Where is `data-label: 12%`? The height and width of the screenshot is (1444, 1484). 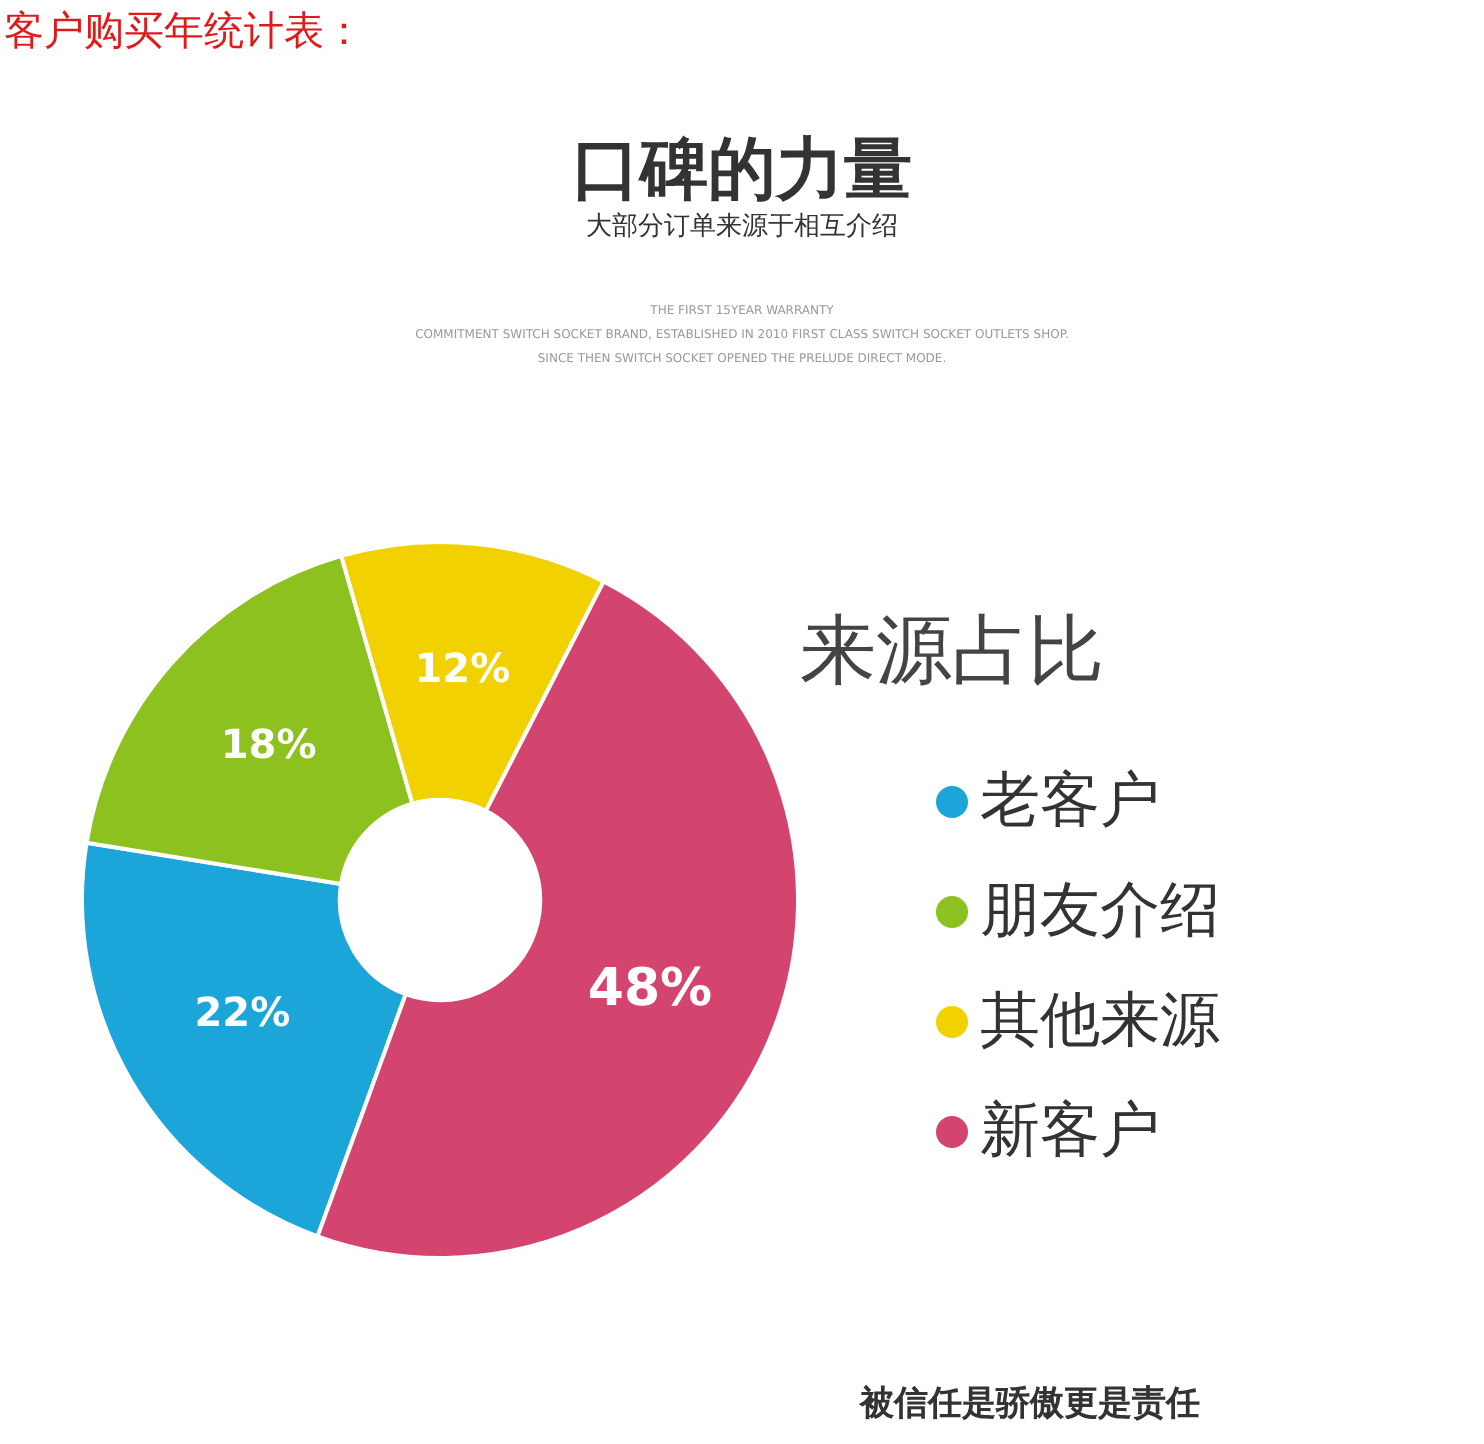 data-label: 12% is located at coordinates (462, 668).